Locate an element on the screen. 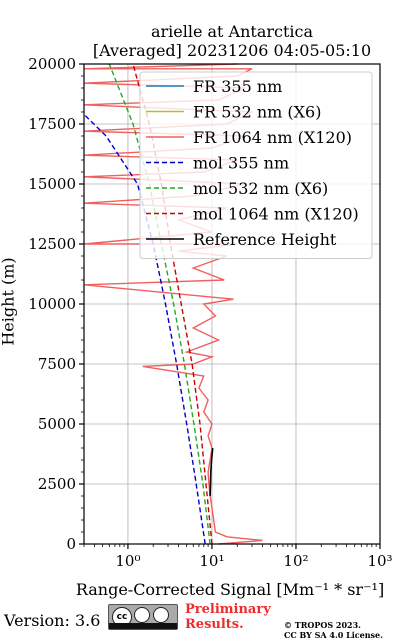  y-tick-label: 10000 is located at coordinates (52, 304).